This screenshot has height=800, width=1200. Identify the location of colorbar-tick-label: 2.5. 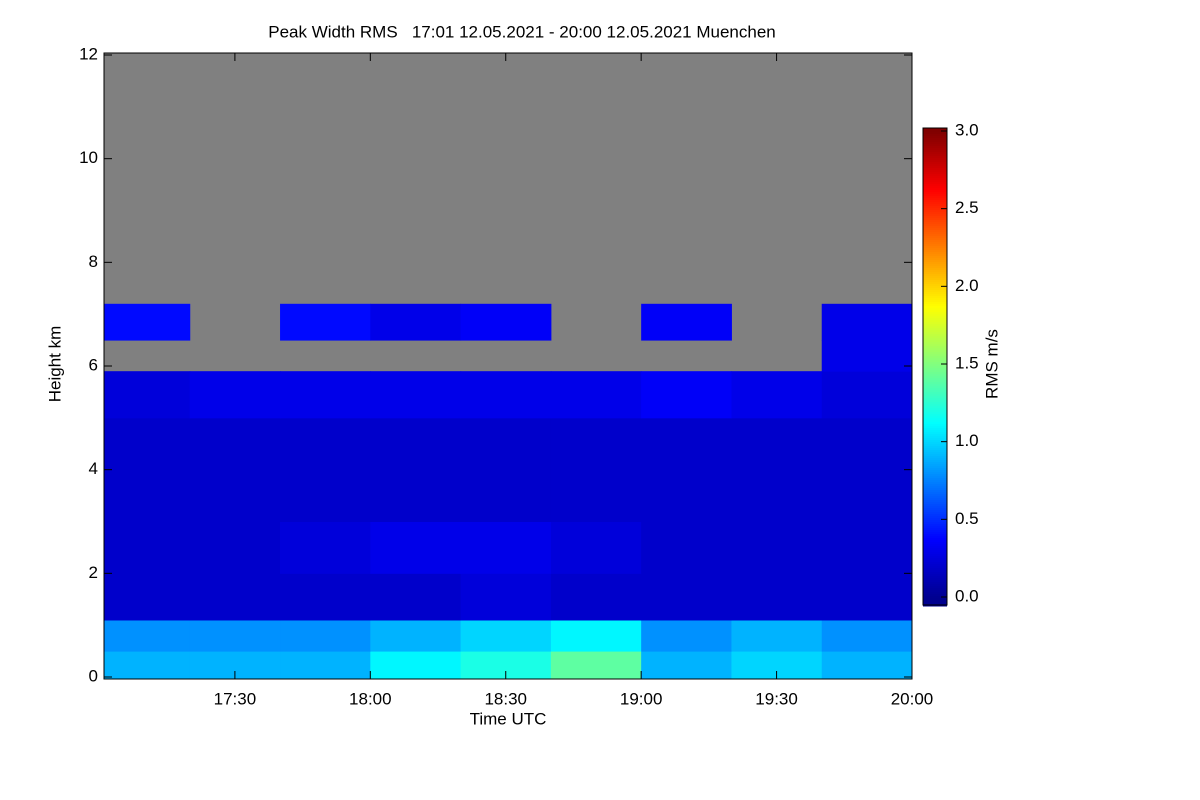
(967, 207).